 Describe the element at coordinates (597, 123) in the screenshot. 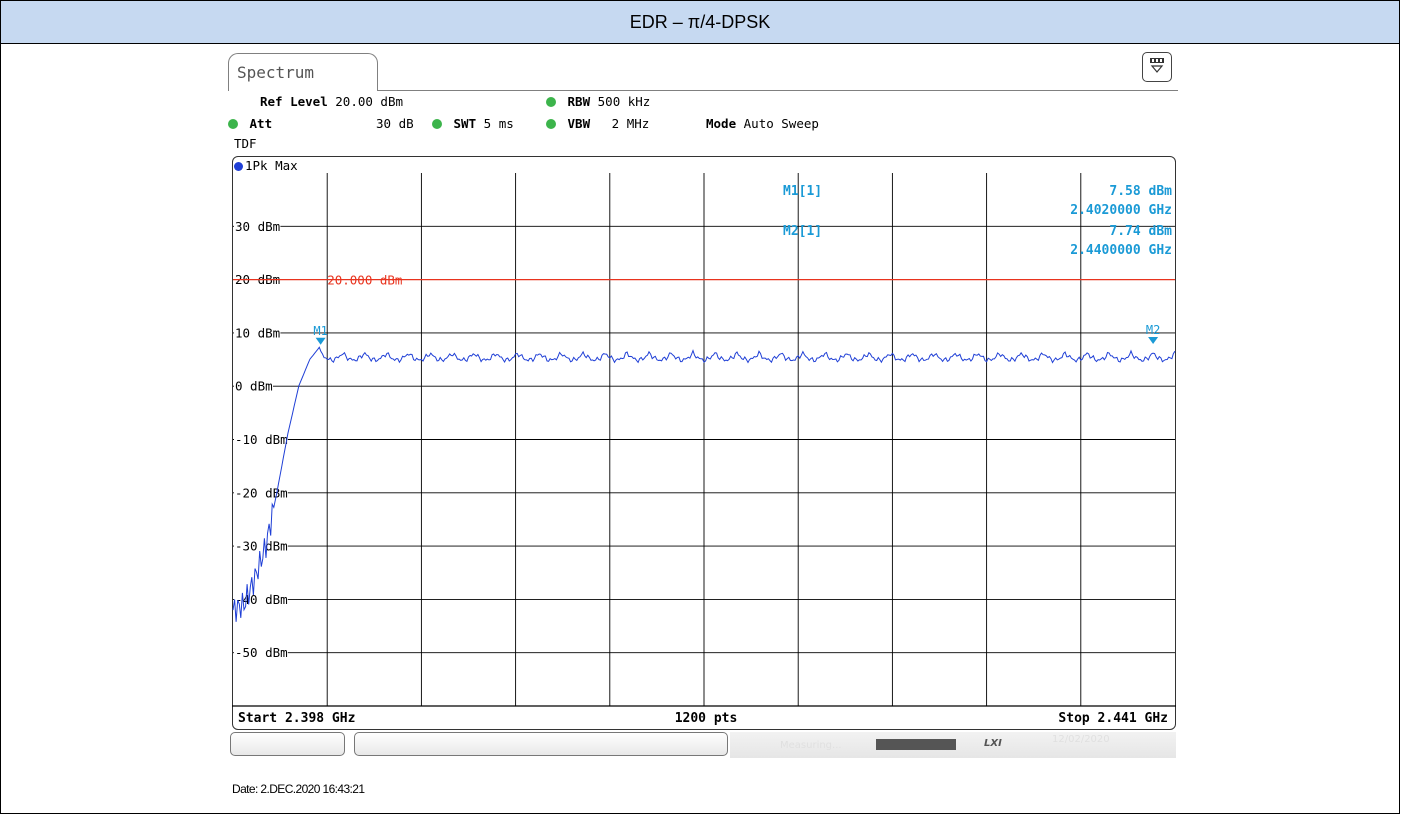

I see `vbw-setting: VBW 2 MHz` at that location.